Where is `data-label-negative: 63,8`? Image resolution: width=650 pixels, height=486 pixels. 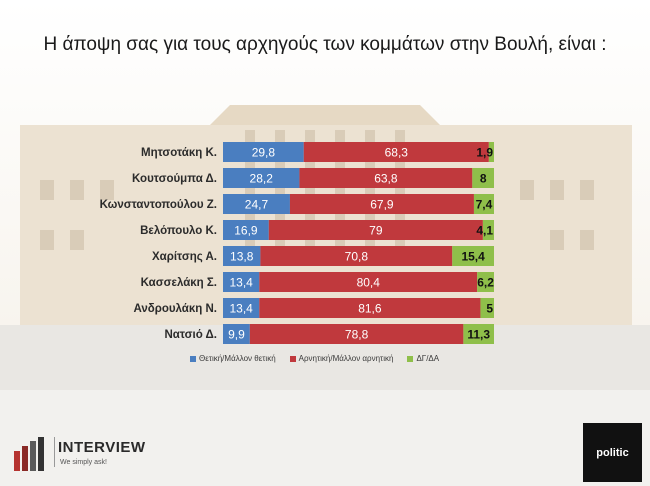 data-label-negative: 63,8 is located at coordinates (386, 179).